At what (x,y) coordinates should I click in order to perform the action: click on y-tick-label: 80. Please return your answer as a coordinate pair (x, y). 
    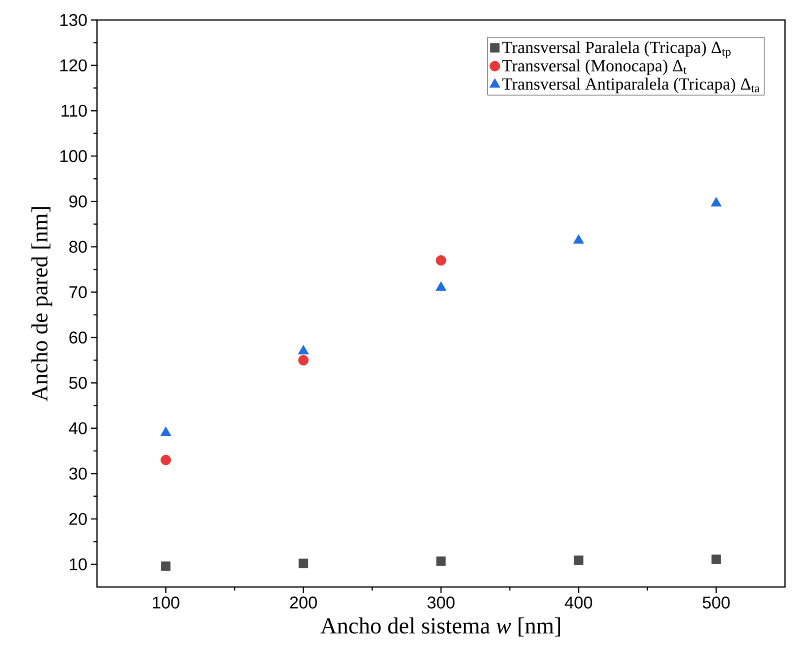
    Looking at the image, I should click on (78, 246).